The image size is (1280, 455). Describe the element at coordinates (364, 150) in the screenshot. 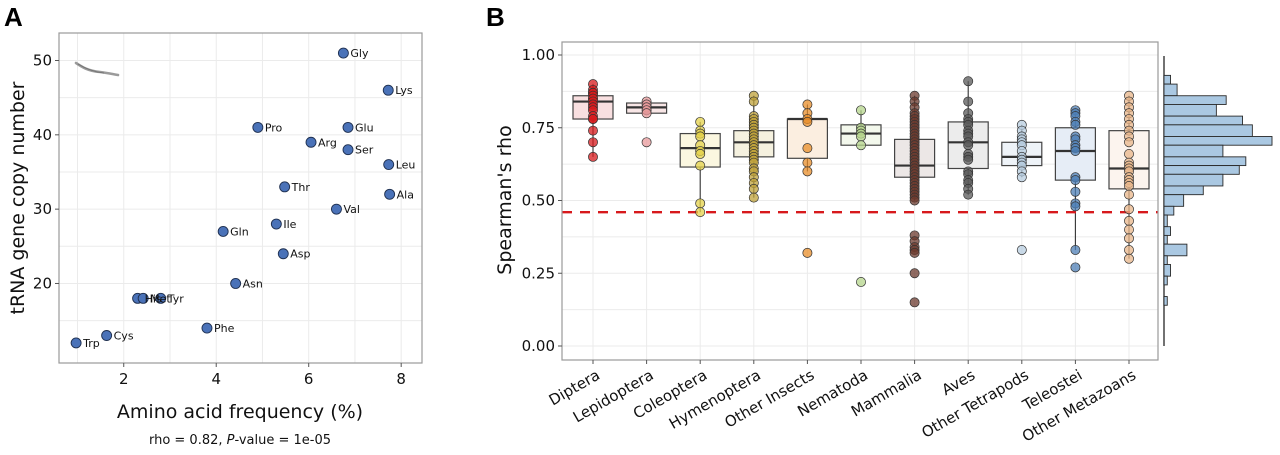

I see `point-label: Ser` at that location.